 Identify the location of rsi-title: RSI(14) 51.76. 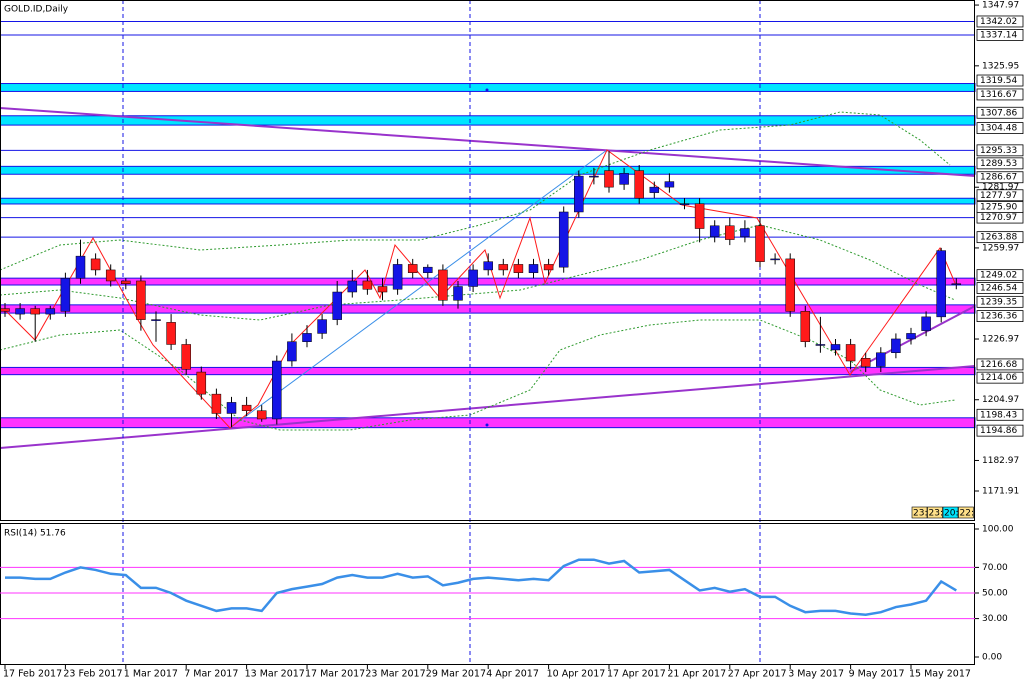
(35, 534).